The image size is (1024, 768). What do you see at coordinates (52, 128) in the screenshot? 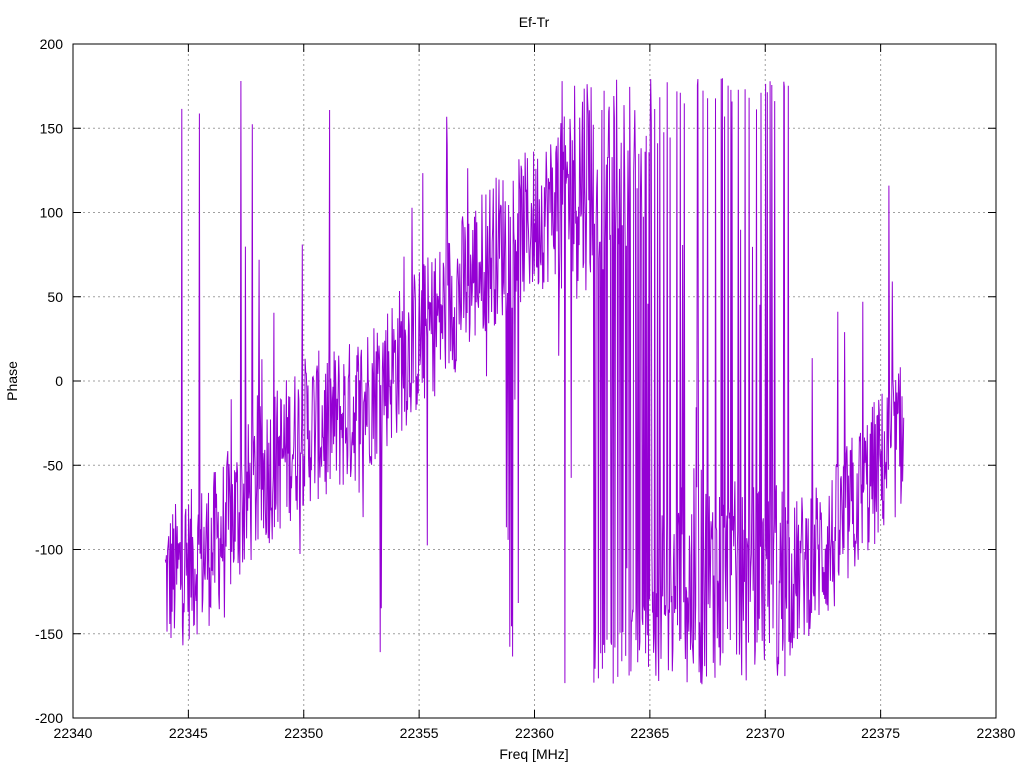
I see `y-tick-label: 150` at bounding box center [52, 128].